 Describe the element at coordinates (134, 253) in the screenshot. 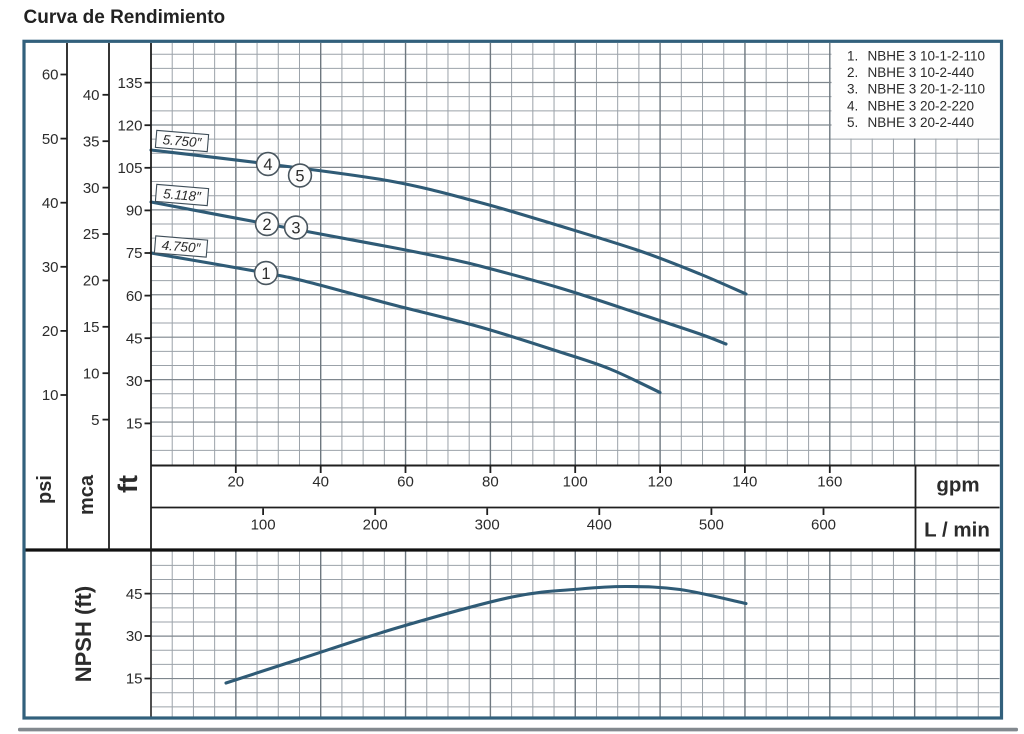

I see `svg-text: 75` at that location.